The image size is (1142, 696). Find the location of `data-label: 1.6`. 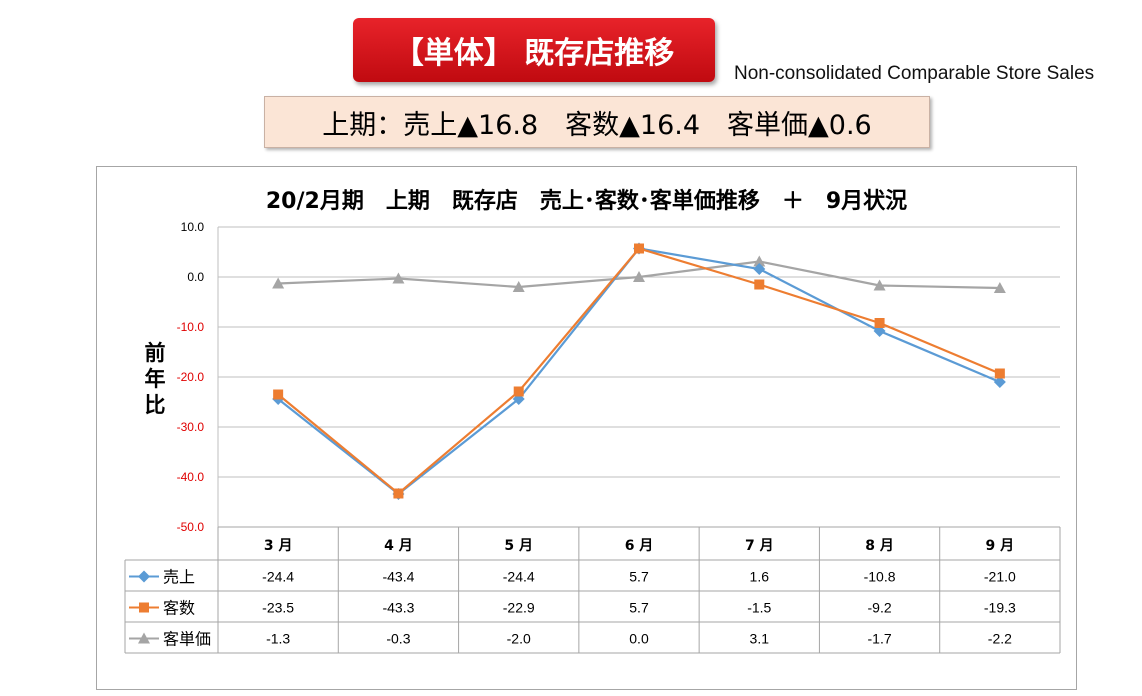

data-label: 1.6 is located at coordinates (760, 577).